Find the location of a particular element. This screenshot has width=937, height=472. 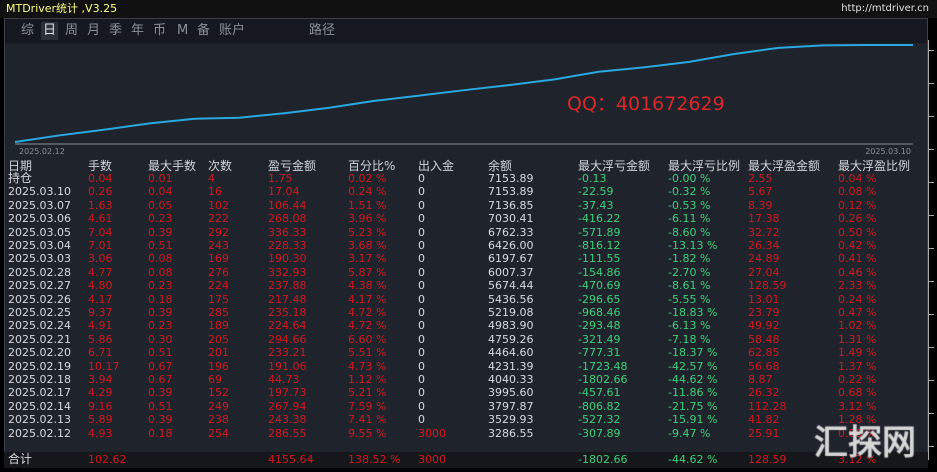

table-cell: -7.18 % is located at coordinates (689, 339).